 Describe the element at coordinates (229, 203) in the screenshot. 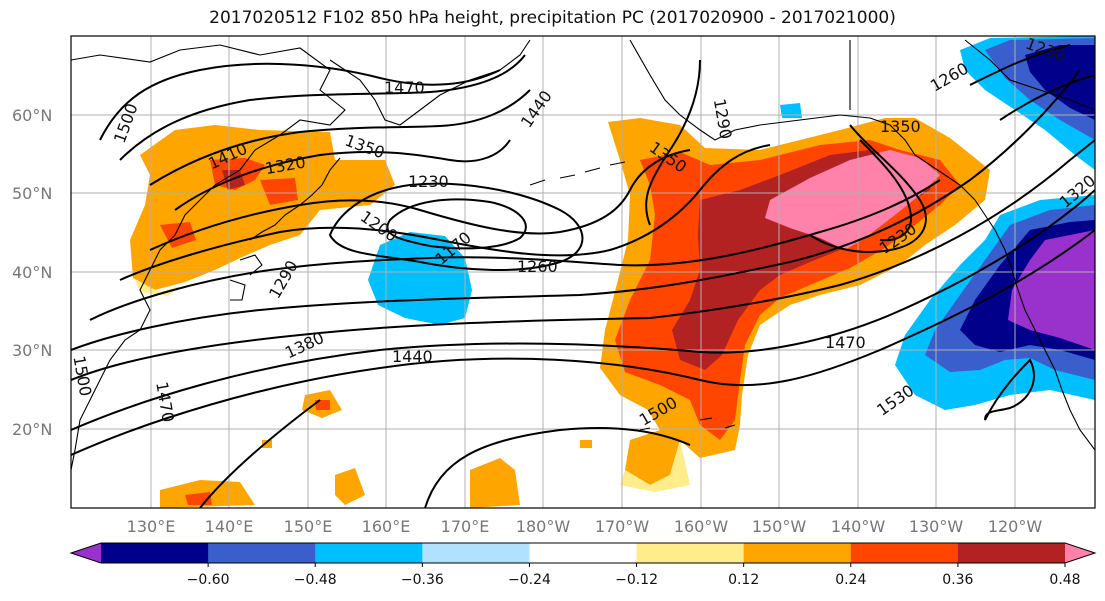

I see `anomaly-region-japan-core` at that location.